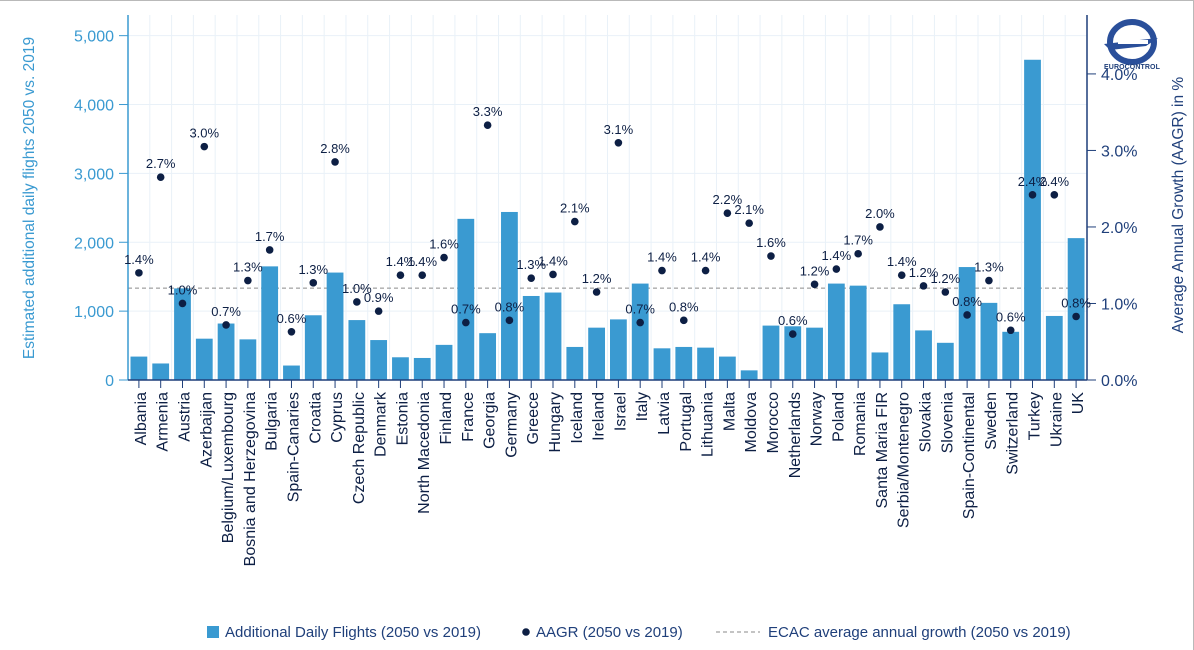 The image size is (1194, 650). I want to click on x-axis-category-label: France, so click(468, 417).